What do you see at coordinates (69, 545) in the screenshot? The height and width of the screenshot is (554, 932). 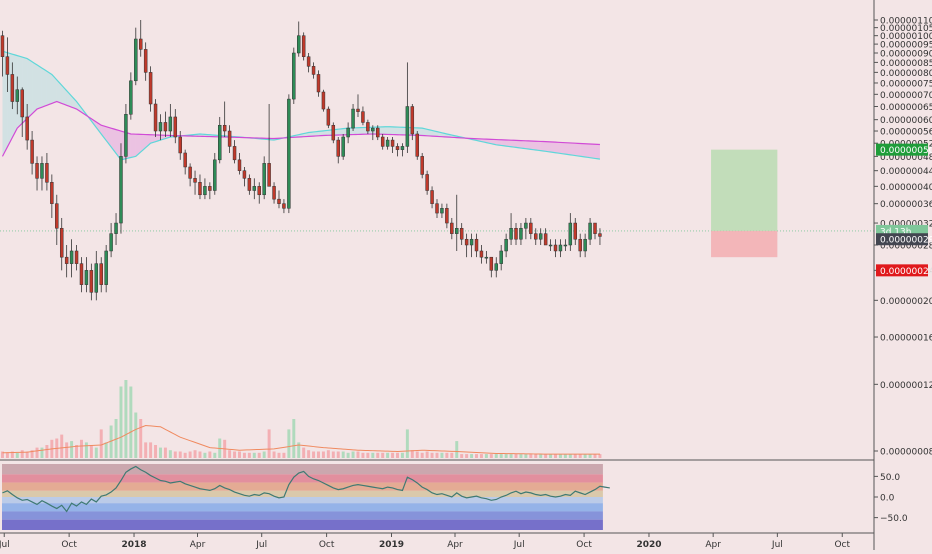 I see `time-tick-label: Oct` at bounding box center [69, 545].